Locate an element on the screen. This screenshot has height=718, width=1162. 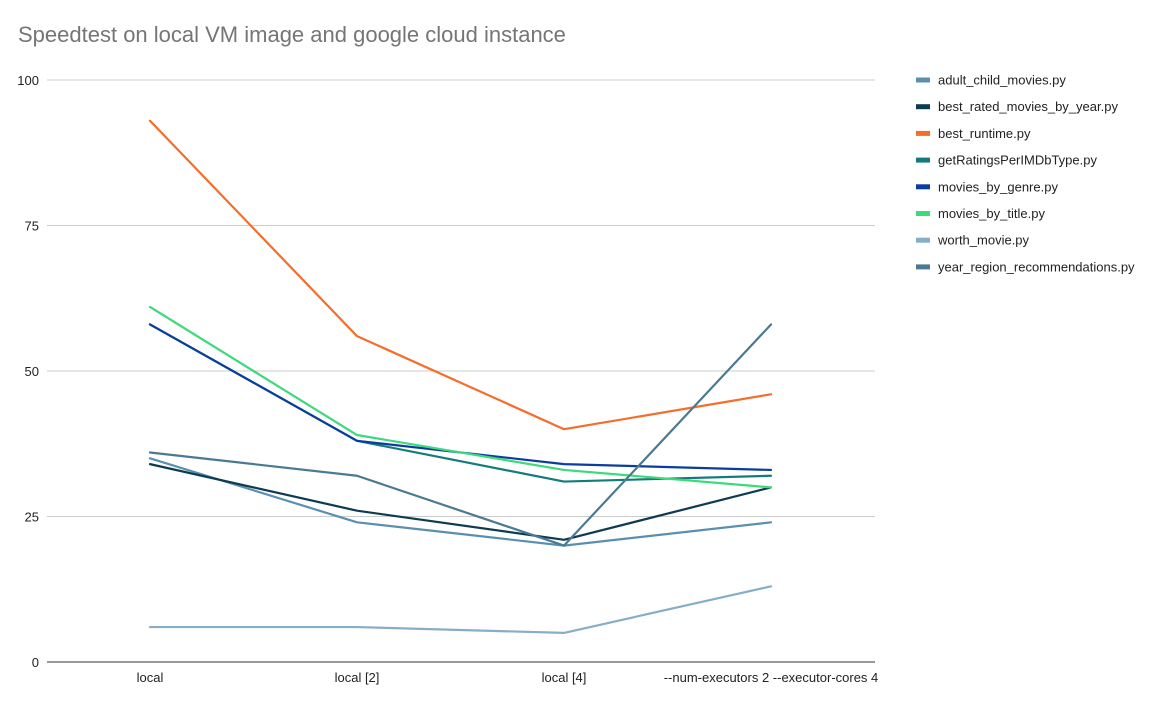
legend-label: movies_by_genre.py is located at coordinates (998, 186).